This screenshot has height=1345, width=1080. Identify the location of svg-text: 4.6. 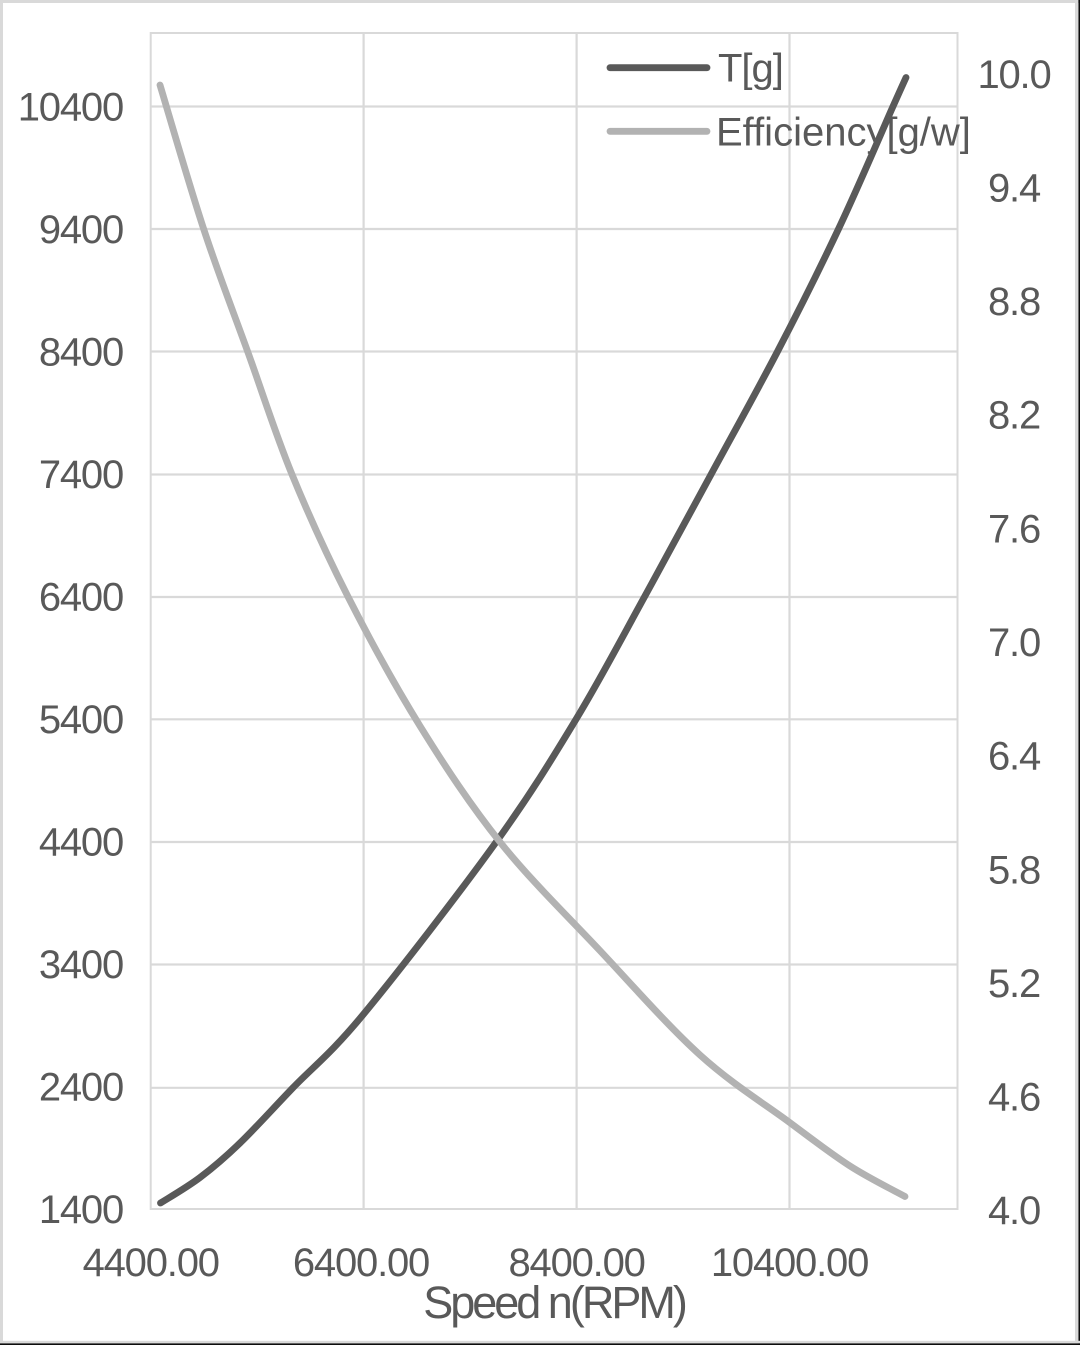
(1014, 1098).